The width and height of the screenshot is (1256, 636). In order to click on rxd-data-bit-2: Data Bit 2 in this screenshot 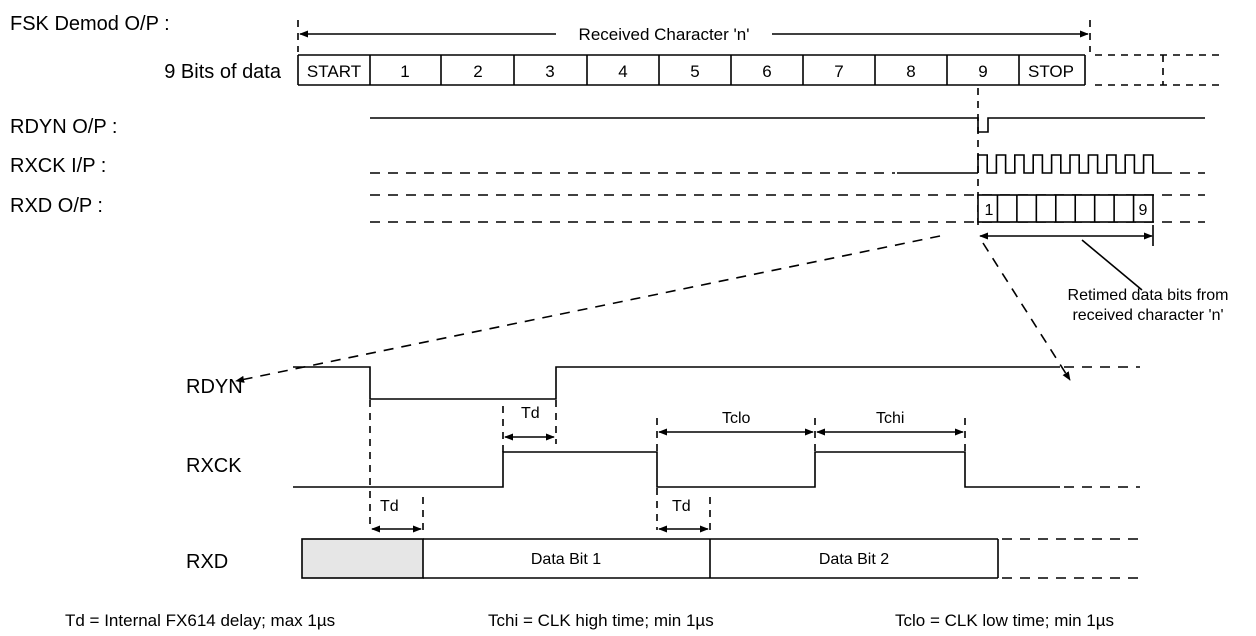, I will do `click(854, 559)`.